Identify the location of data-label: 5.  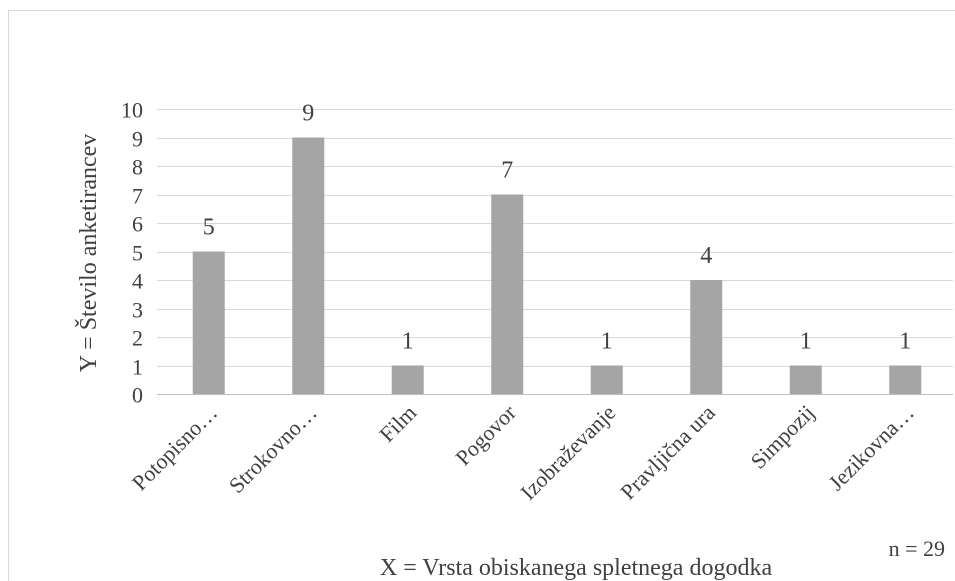
(209, 228).